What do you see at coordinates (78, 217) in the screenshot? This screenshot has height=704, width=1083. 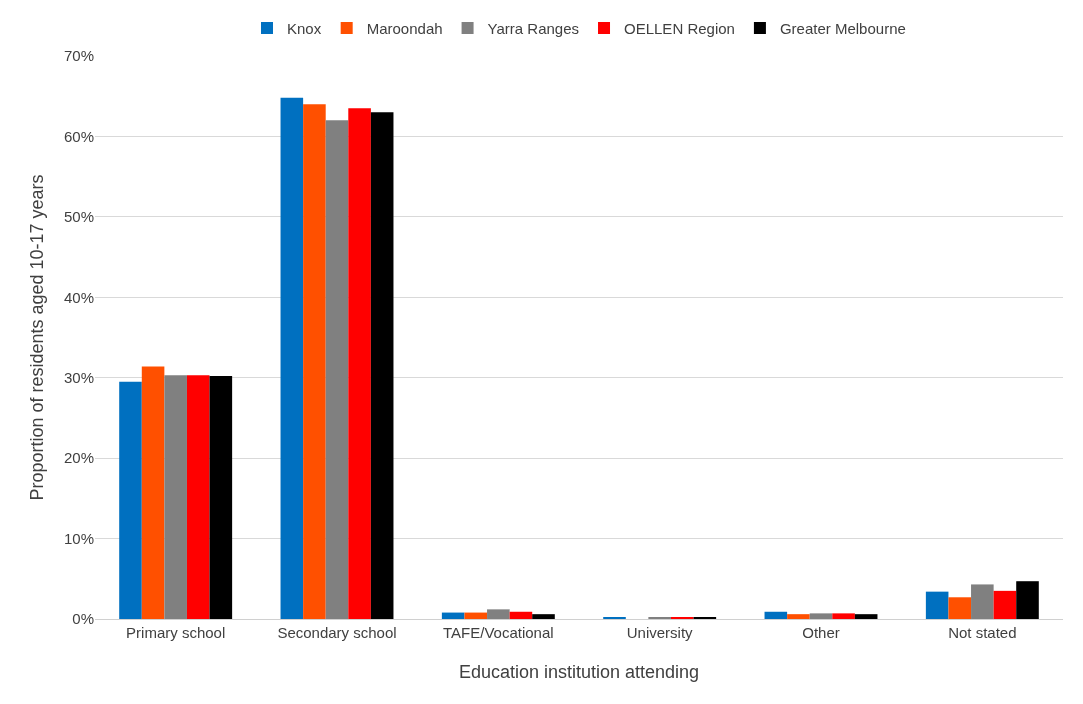 I see `y-tick-label: 50%` at bounding box center [78, 217].